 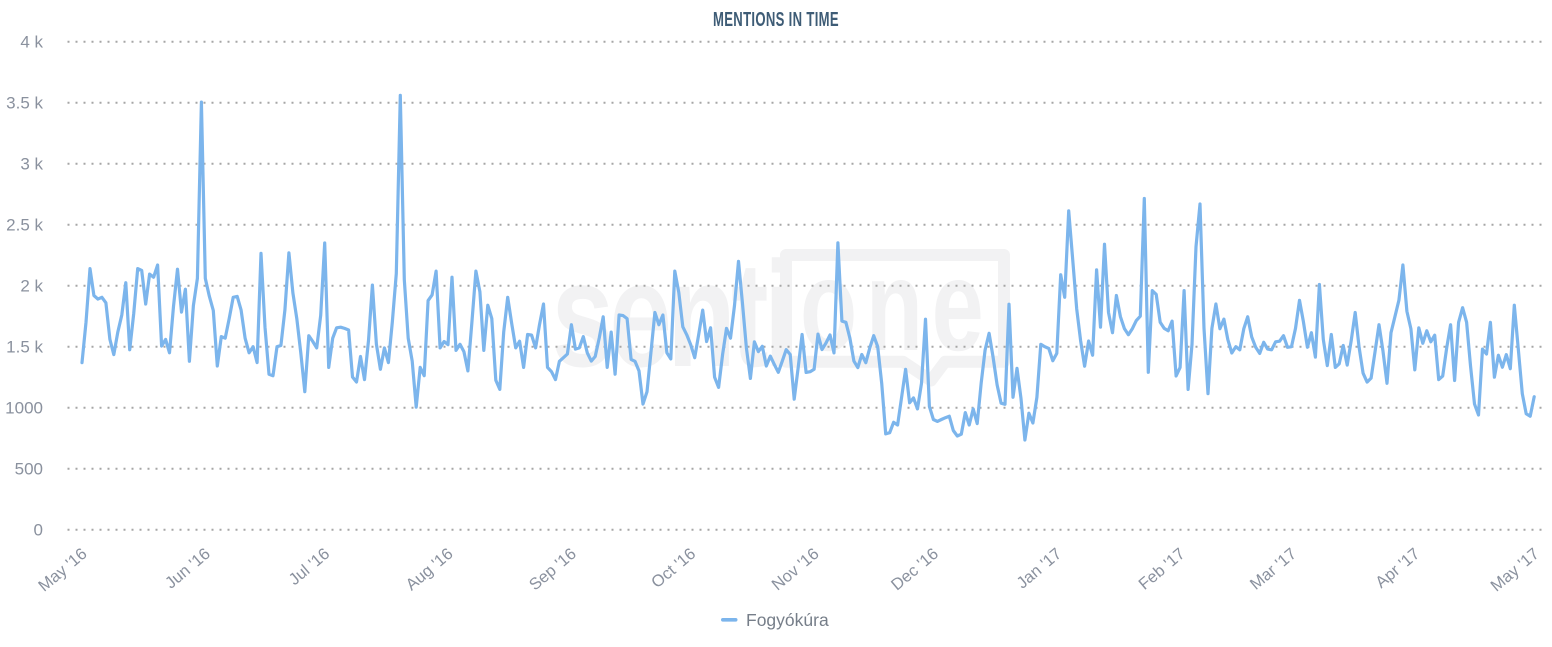 I want to click on svg-text: Sep '16, so click(x=553, y=569).